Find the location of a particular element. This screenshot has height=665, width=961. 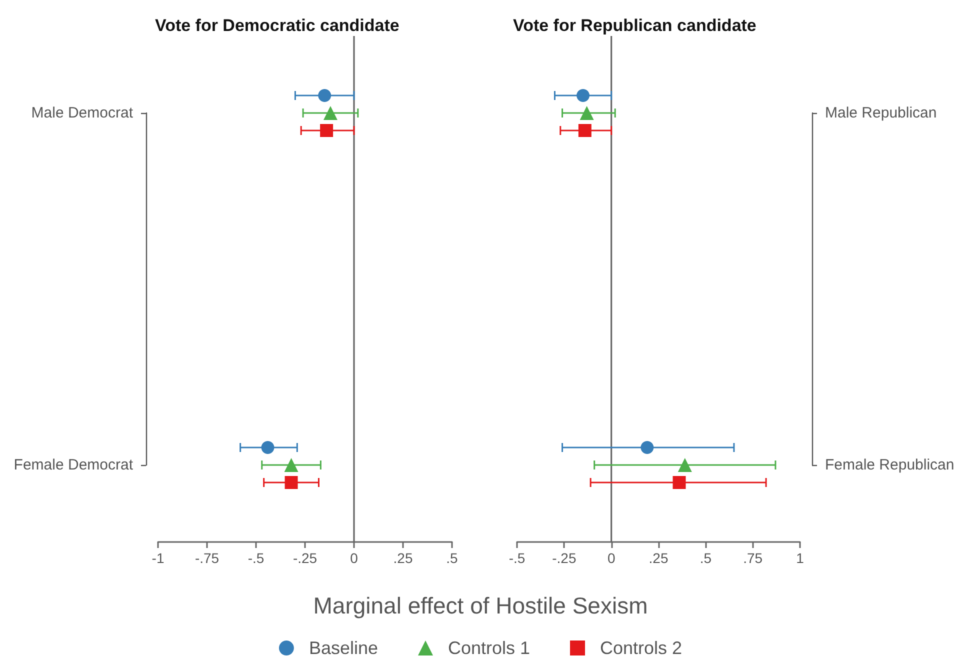

x-tick-label: -.75 is located at coordinates (207, 558).